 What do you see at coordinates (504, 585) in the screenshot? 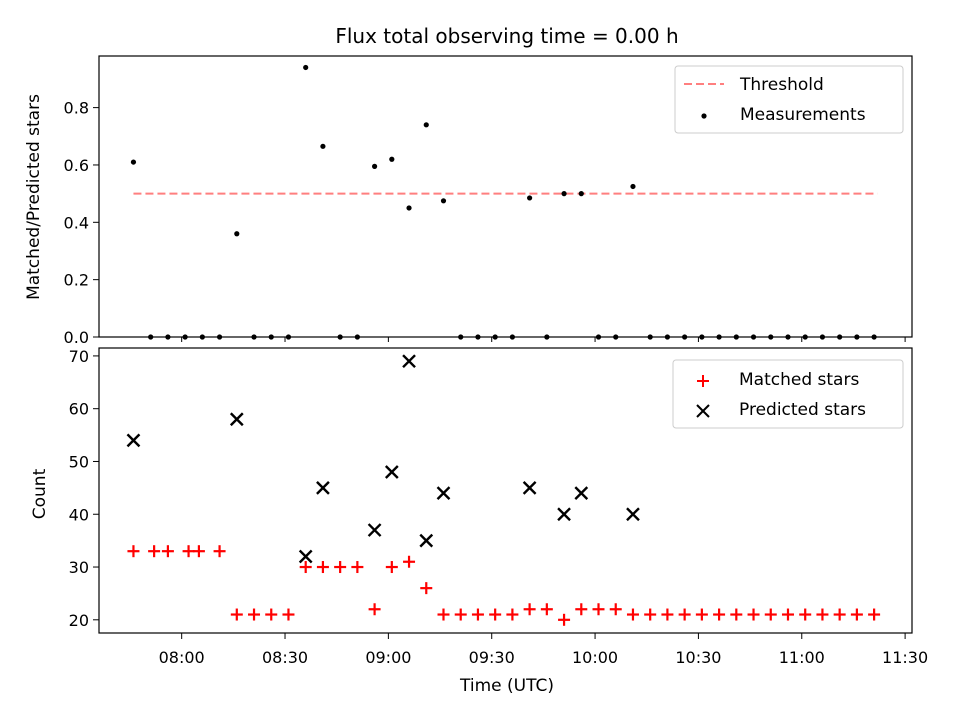
I see `matched-stars-points` at bounding box center [504, 585].